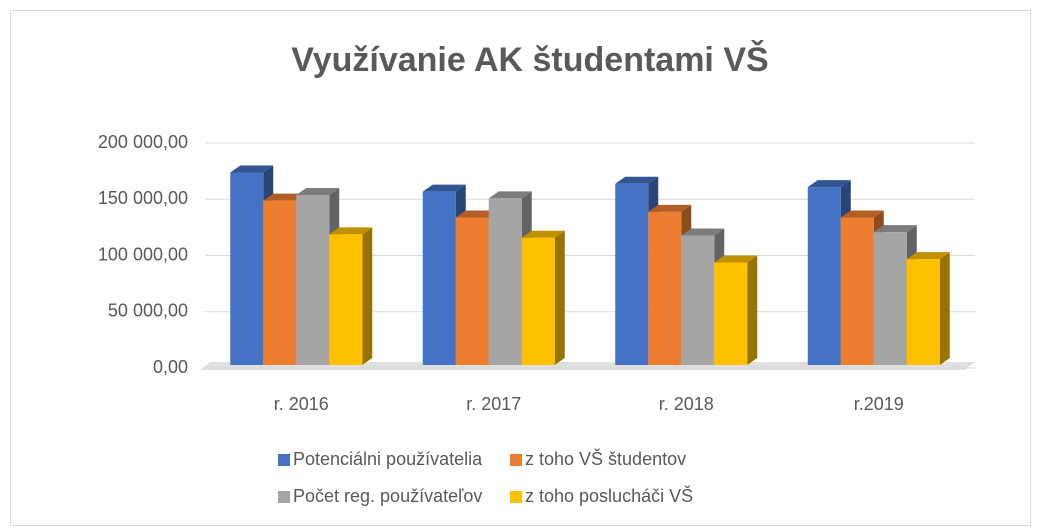 This screenshot has width=1038, height=530. I want to click on x-tick-label: r.2019, so click(879, 404).